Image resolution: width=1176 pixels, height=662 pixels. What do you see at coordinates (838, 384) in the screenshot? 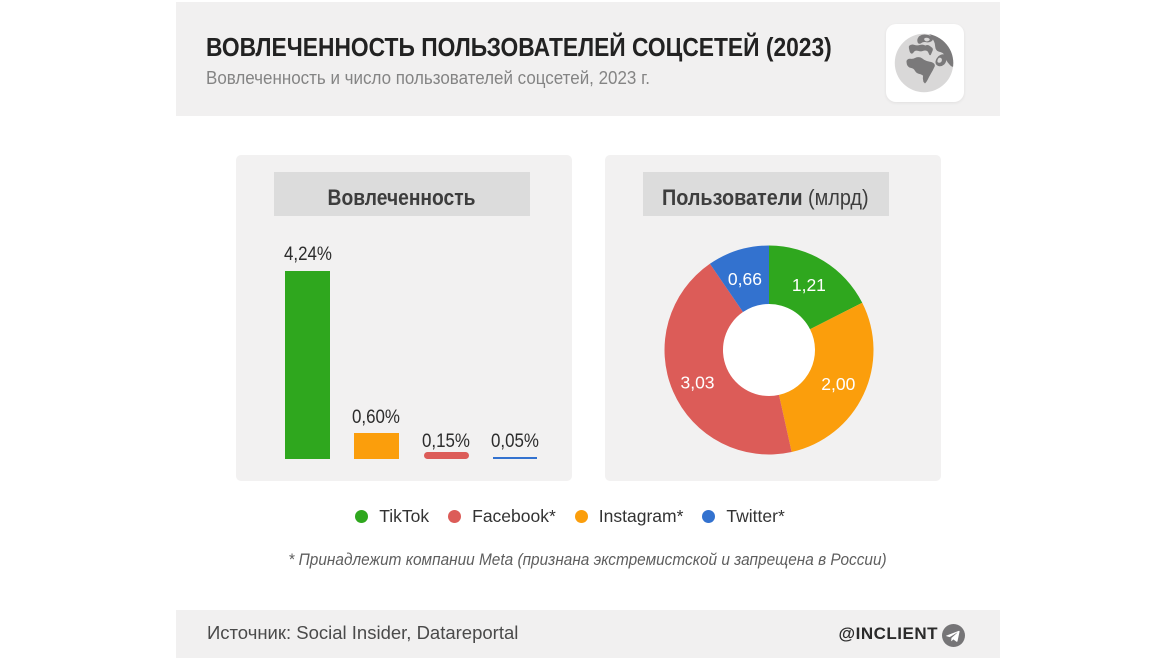
I see `svg-text: 2,00` at bounding box center [838, 384].